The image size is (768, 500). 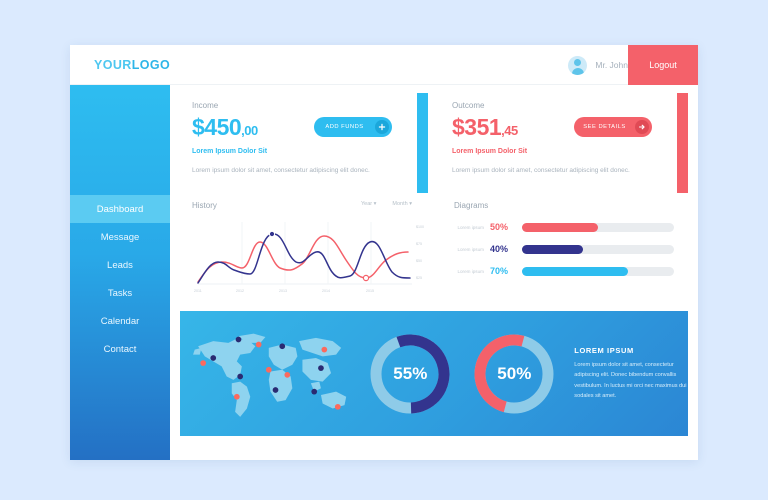 I want to click on donut-chart-55: 55%, so click(x=410, y=374).